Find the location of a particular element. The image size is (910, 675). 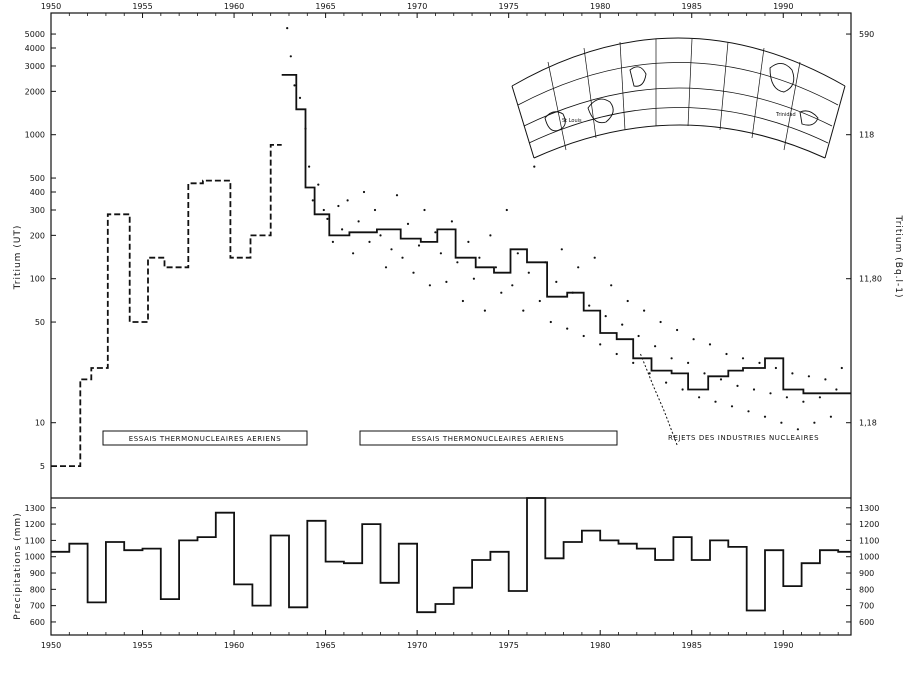

top-tick-label: 1955 is located at coordinates (142, 6).